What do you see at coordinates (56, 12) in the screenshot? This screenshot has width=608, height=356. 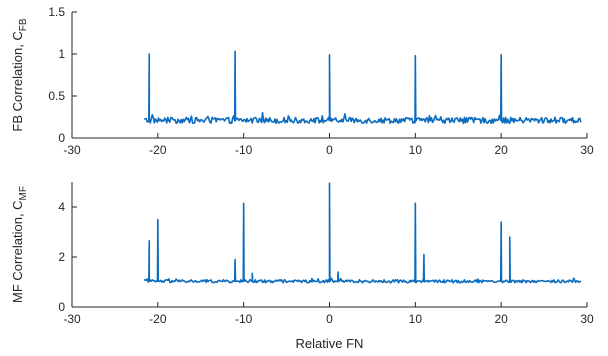 I see `y-tick-label: 1.5` at bounding box center [56, 12].